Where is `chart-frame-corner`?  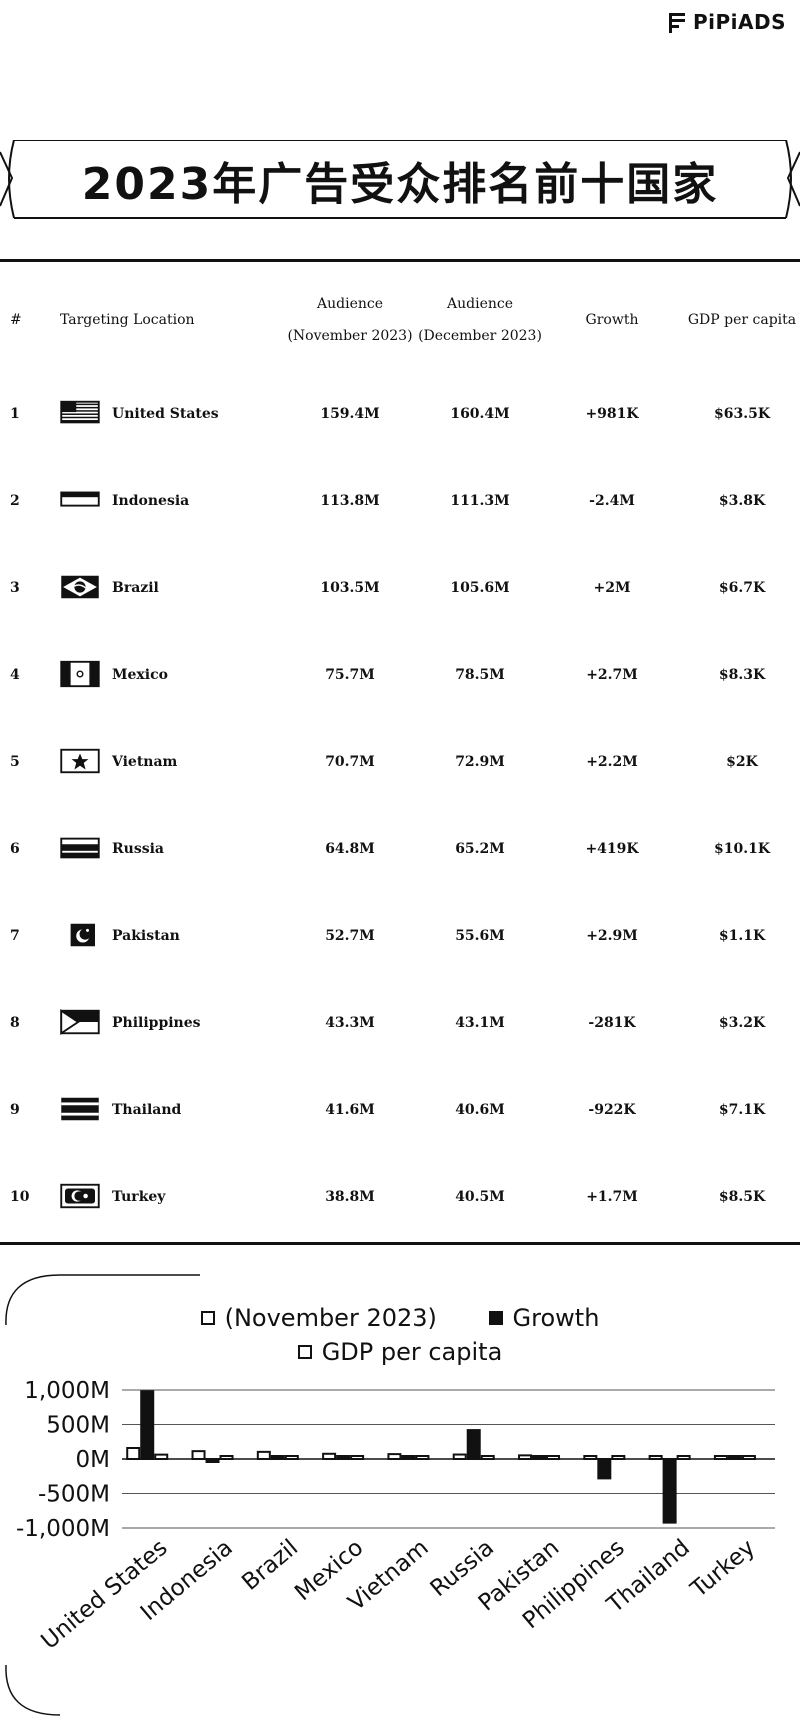
chart-frame-corner is located at coordinates (102, 1300).